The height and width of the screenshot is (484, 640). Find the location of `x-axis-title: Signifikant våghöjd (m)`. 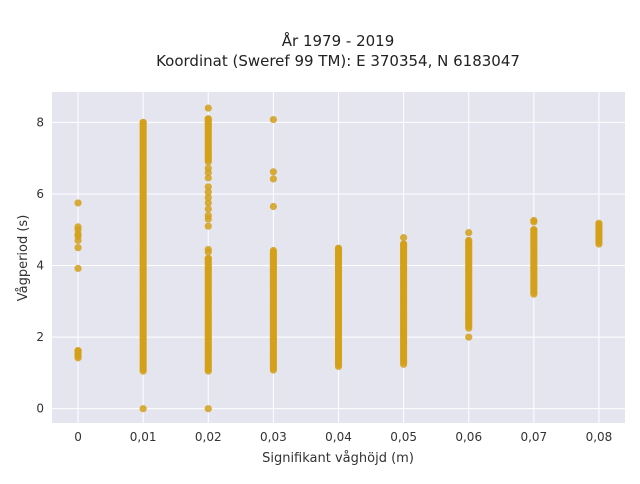

x-axis-title: Signifikant våghöjd (m) is located at coordinates (338, 458).